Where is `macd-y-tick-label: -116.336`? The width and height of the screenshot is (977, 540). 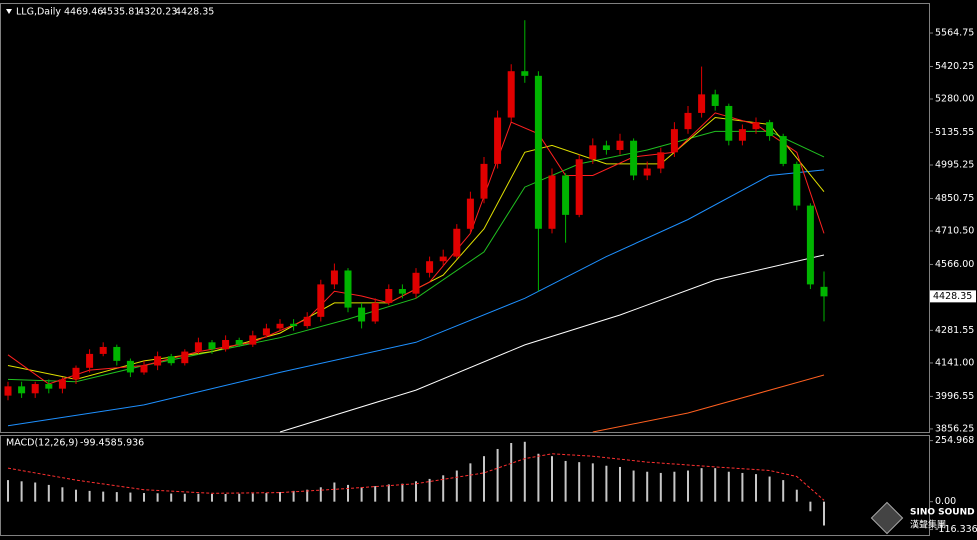 macd-y-tick-label: -116.336 is located at coordinates (956, 529).